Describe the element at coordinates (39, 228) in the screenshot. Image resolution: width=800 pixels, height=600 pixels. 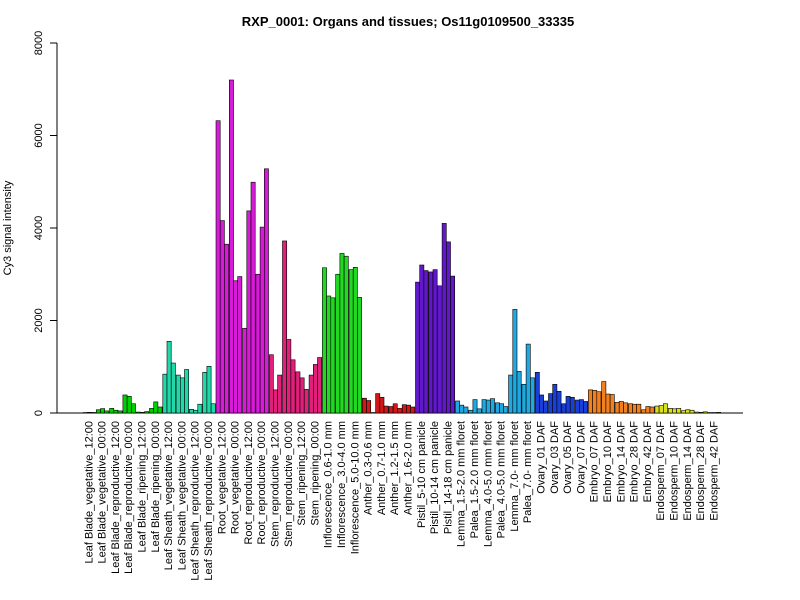
I see `y-tick-label: 4000` at that location.